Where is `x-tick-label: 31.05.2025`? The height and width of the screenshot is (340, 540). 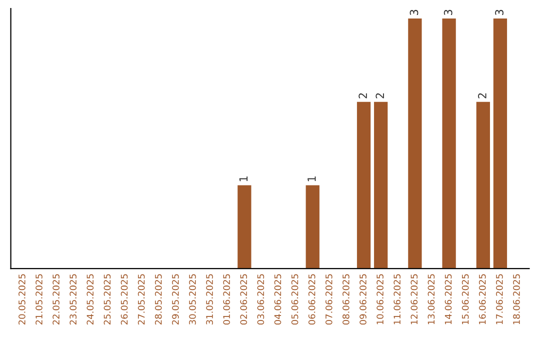
x-tick-label: 31.05.2025 is located at coordinates (209, 299).